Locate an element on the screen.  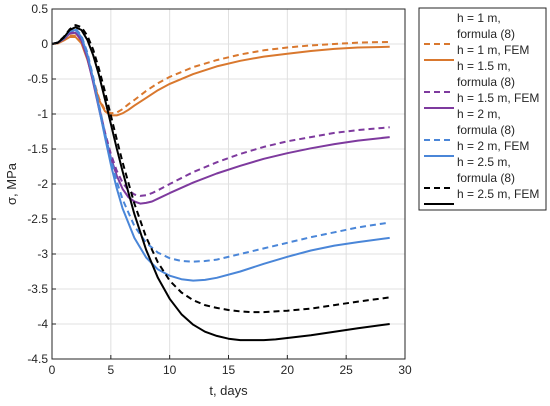
legend-entry-1: h = 1 m, FEM is located at coordinates (493, 50).